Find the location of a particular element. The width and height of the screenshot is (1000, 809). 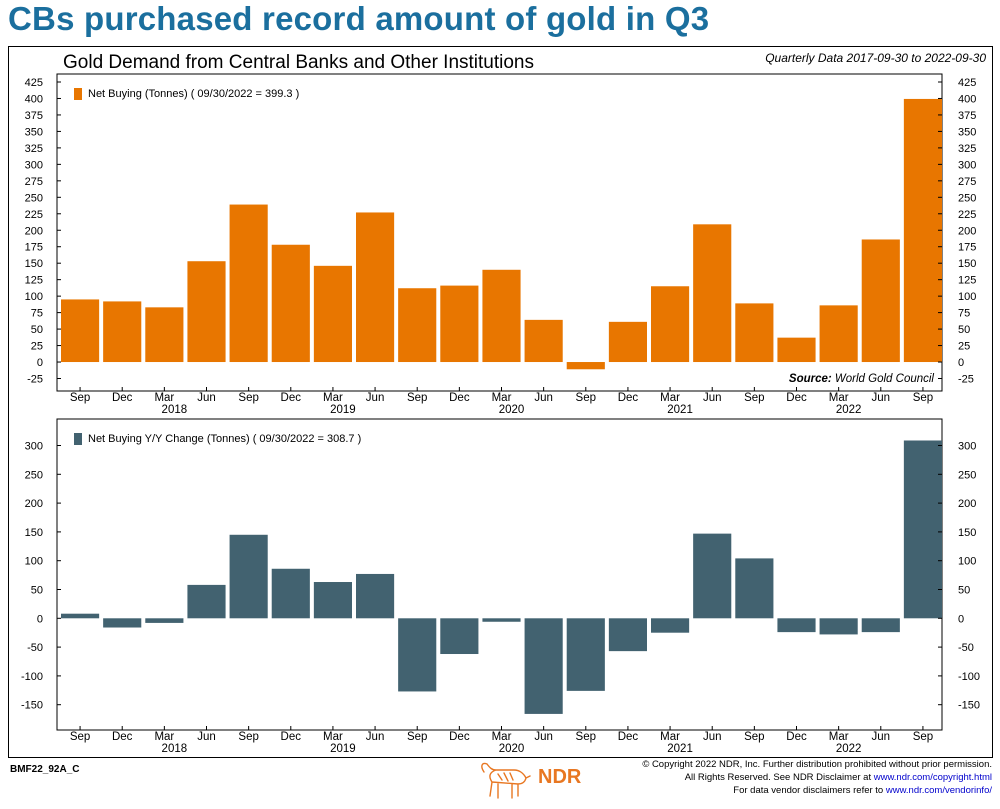

top-ytick-label-left: 350 is located at coordinates (34, 132).